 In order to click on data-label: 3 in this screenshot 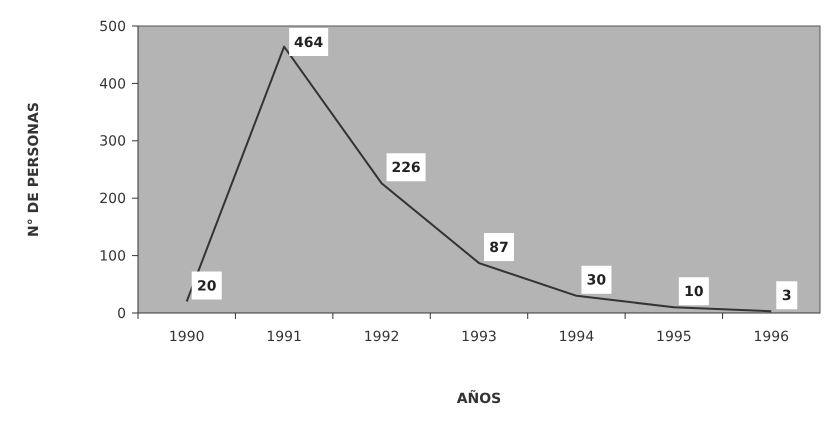, I will do `click(787, 296)`.